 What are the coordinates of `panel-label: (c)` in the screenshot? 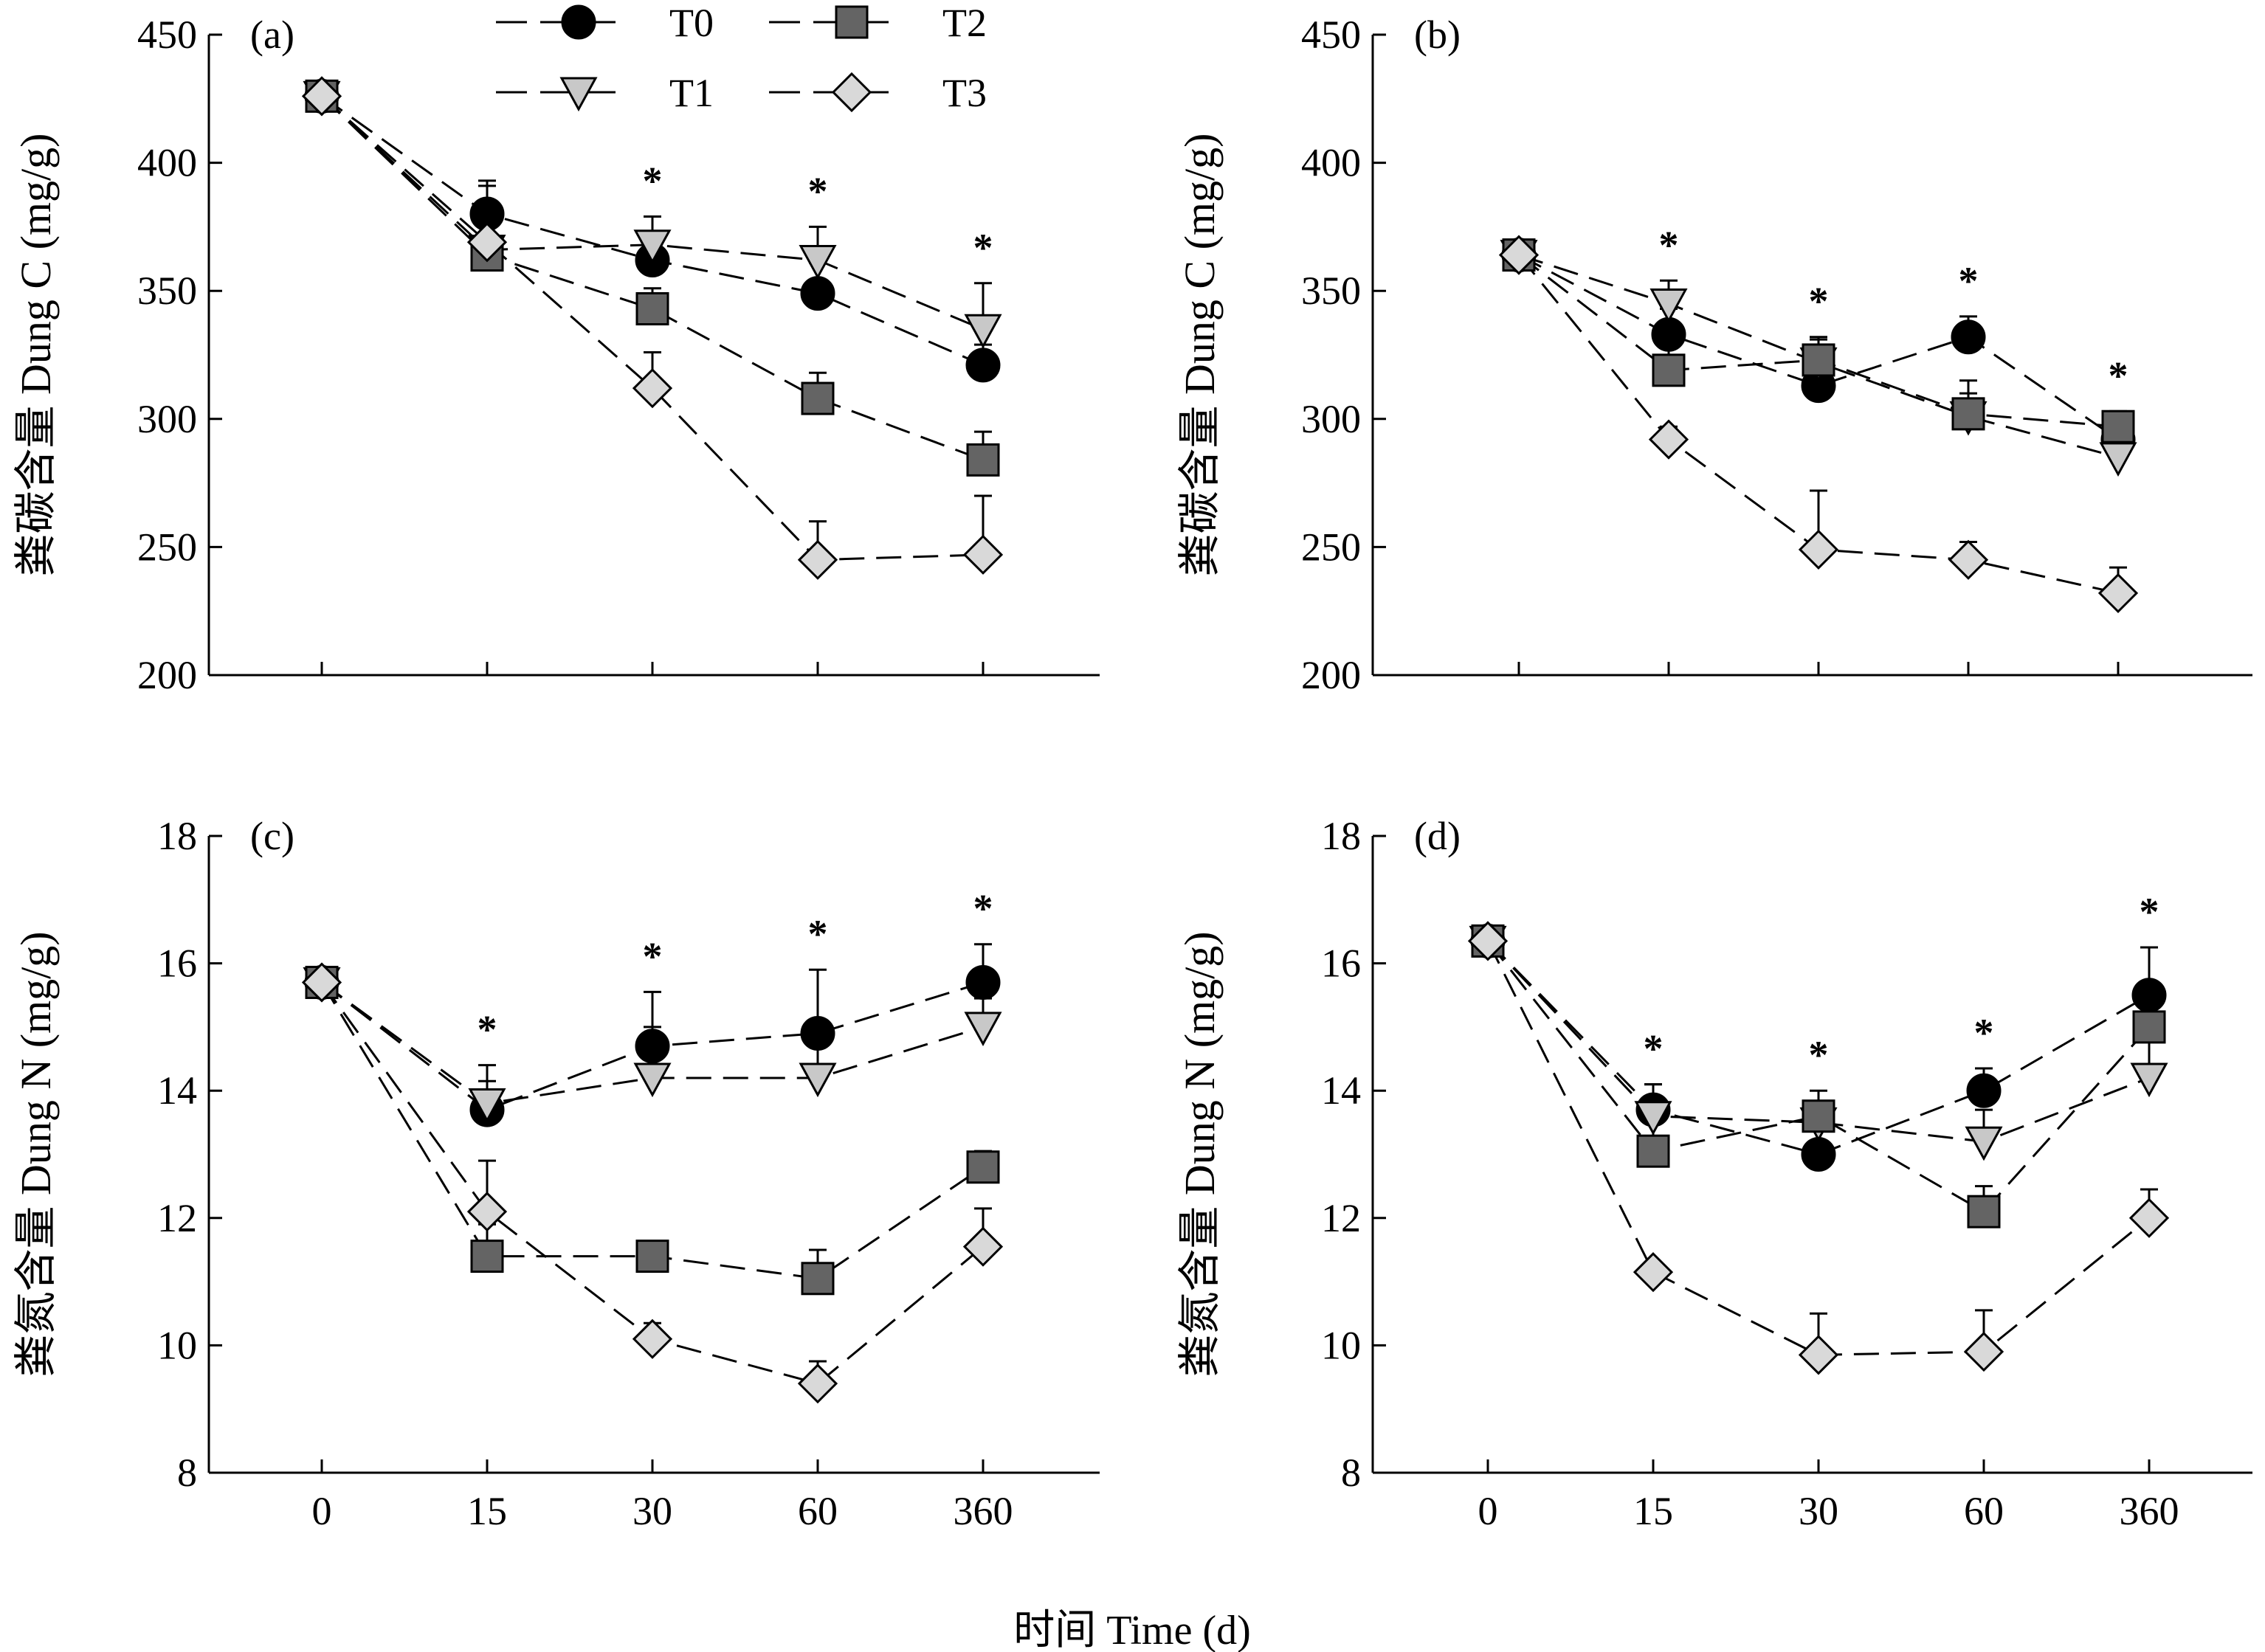 It's located at (272, 836).